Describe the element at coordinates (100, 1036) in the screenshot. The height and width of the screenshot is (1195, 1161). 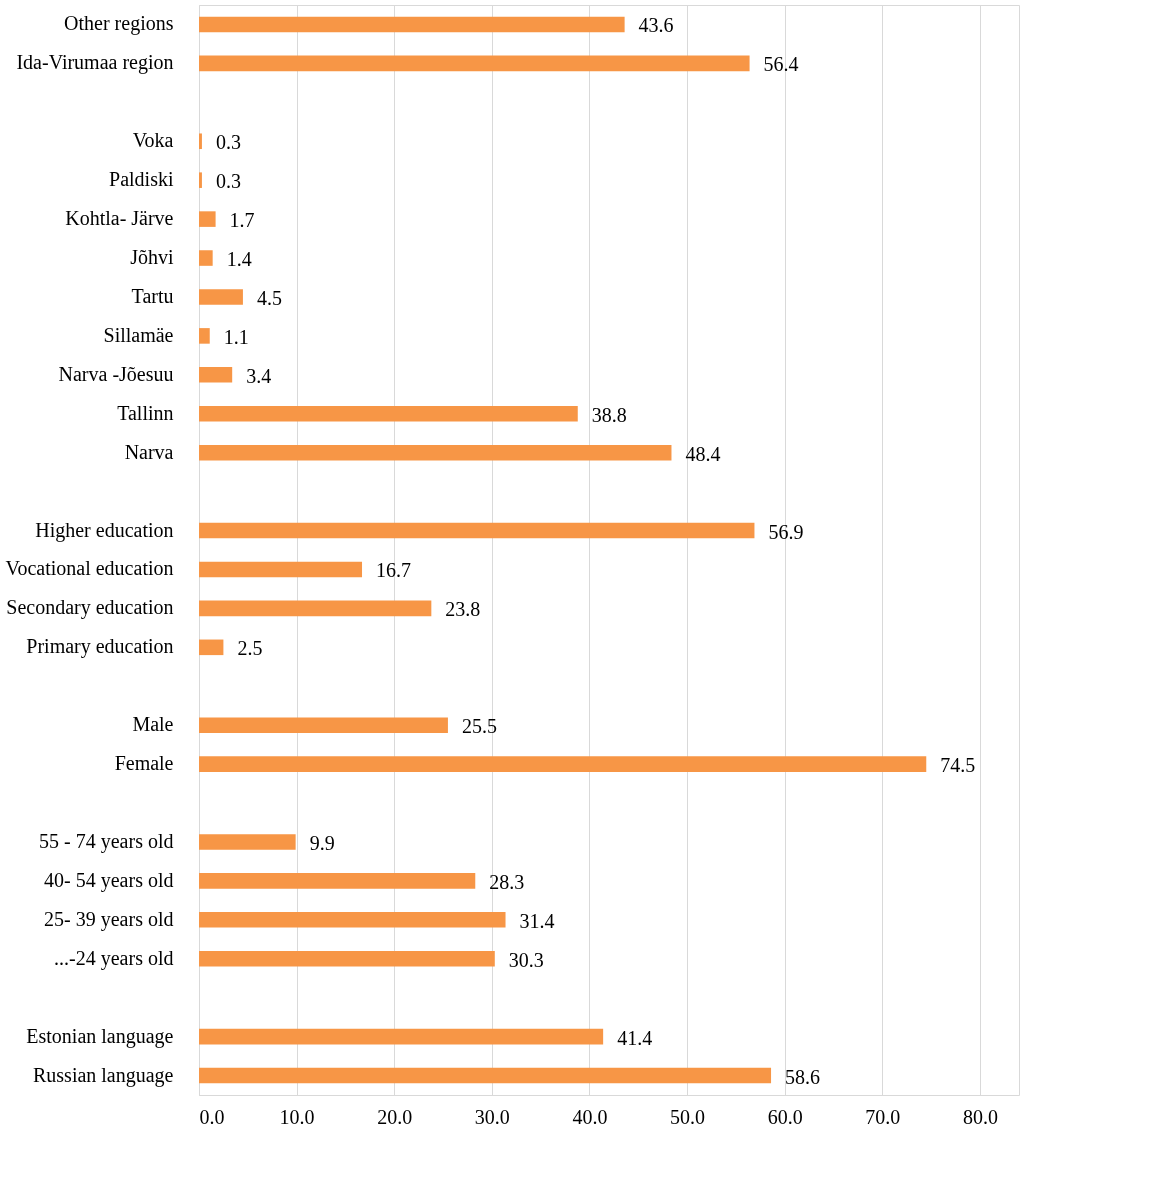
I see `y-tick-label: Estonian language` at that location.